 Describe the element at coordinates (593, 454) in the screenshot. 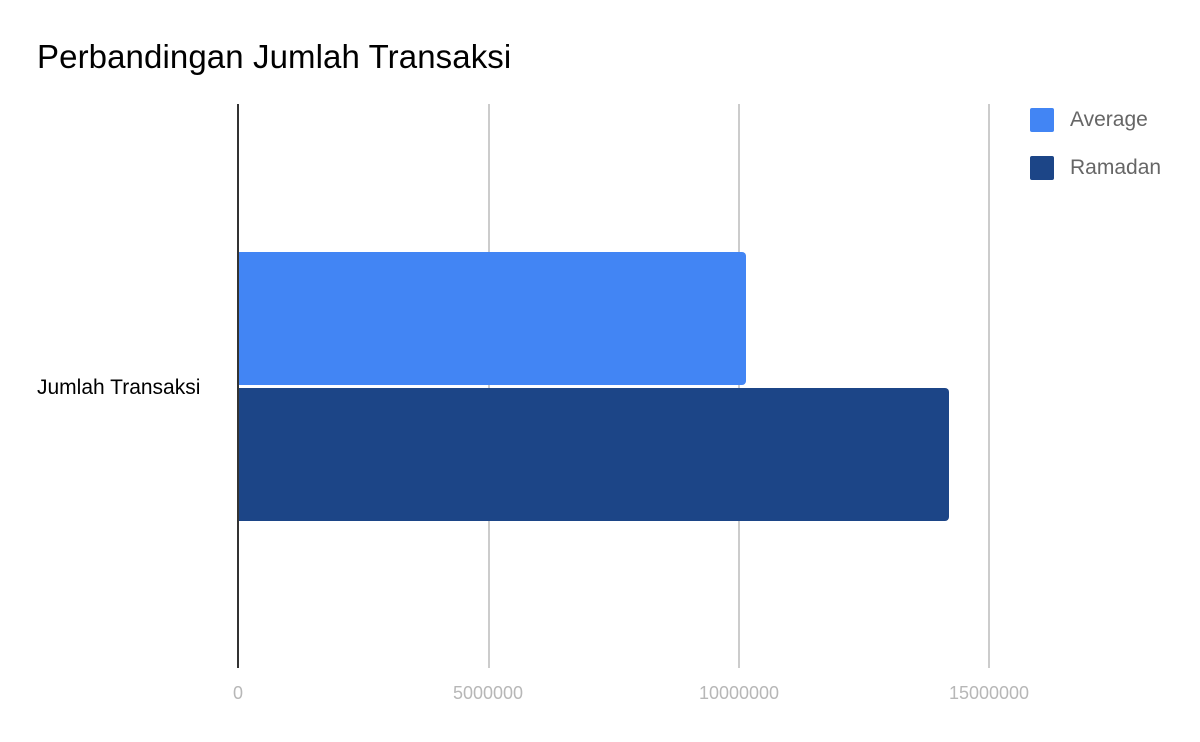

I see `bar-ramadan` at that location.